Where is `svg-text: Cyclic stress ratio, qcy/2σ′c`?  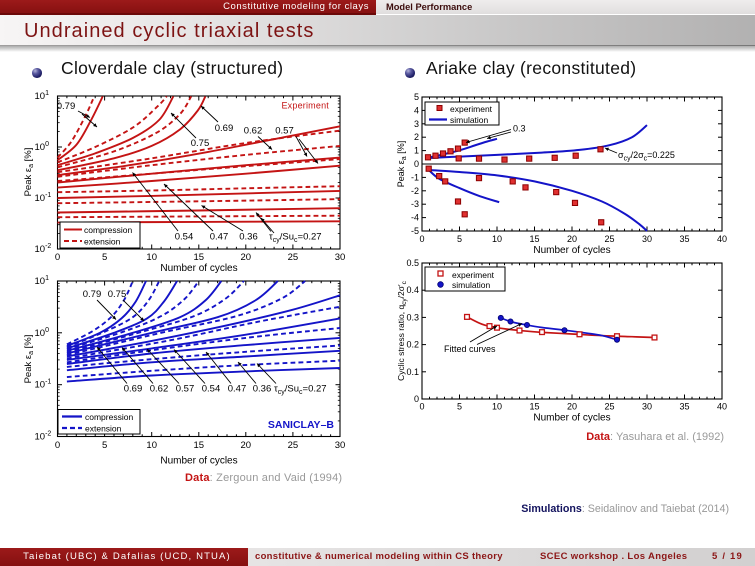
svg-text: Cyclic stress ratio, qcy/2σ′c is located at coordinates (402, 330).